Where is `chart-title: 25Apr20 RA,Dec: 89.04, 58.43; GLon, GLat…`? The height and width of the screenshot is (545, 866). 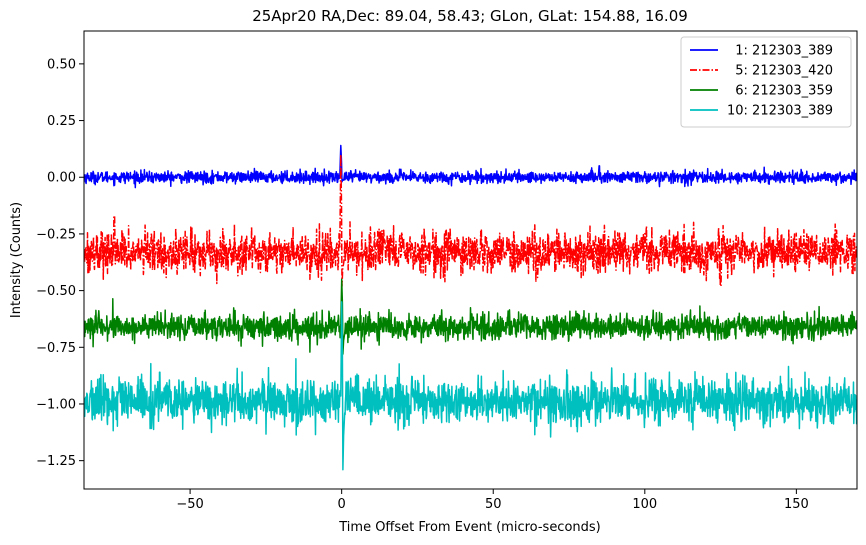 chart-title: 25Apr20 RA,Dec: 89.04, 58.43; GLon, GLat… is located at coordinates (470, 16).